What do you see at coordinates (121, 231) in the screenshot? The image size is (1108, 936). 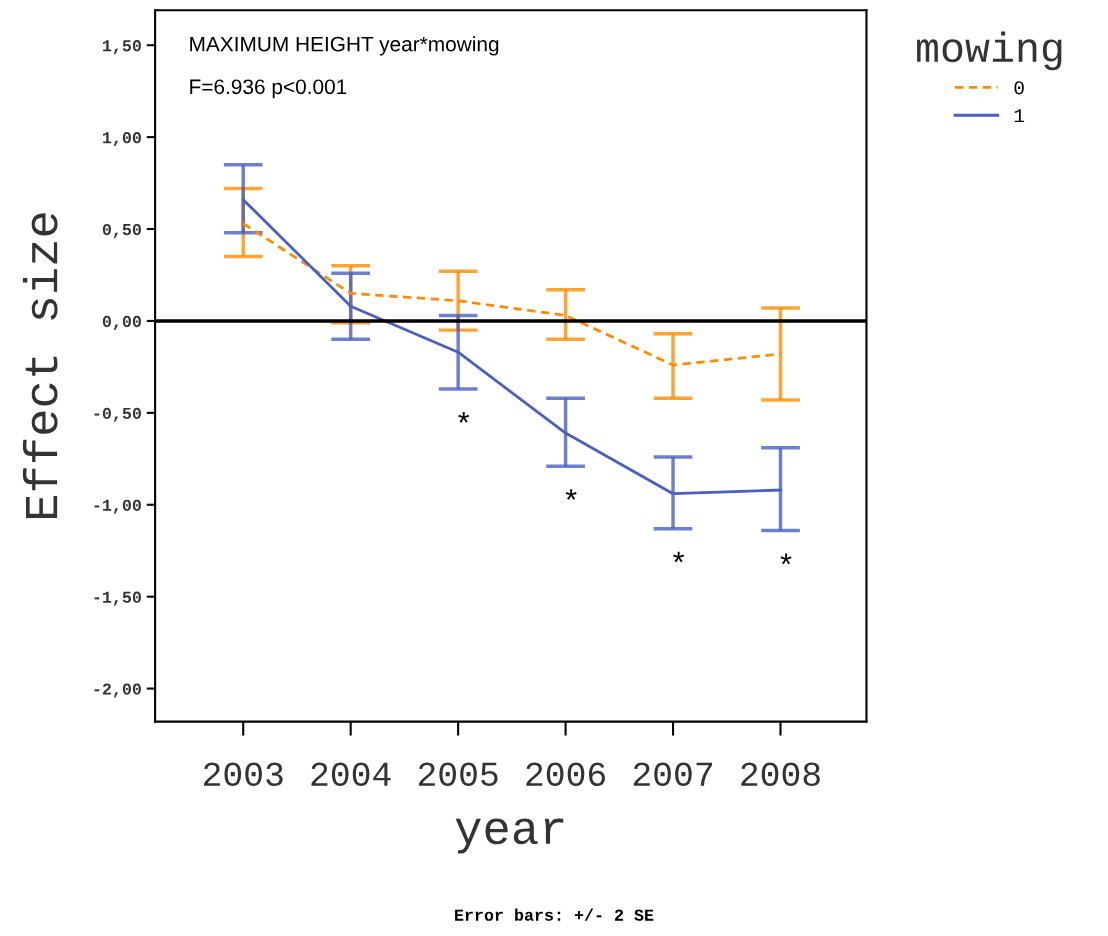 I see `y-tick-label: 0,50` at bounding box center [121, 231].